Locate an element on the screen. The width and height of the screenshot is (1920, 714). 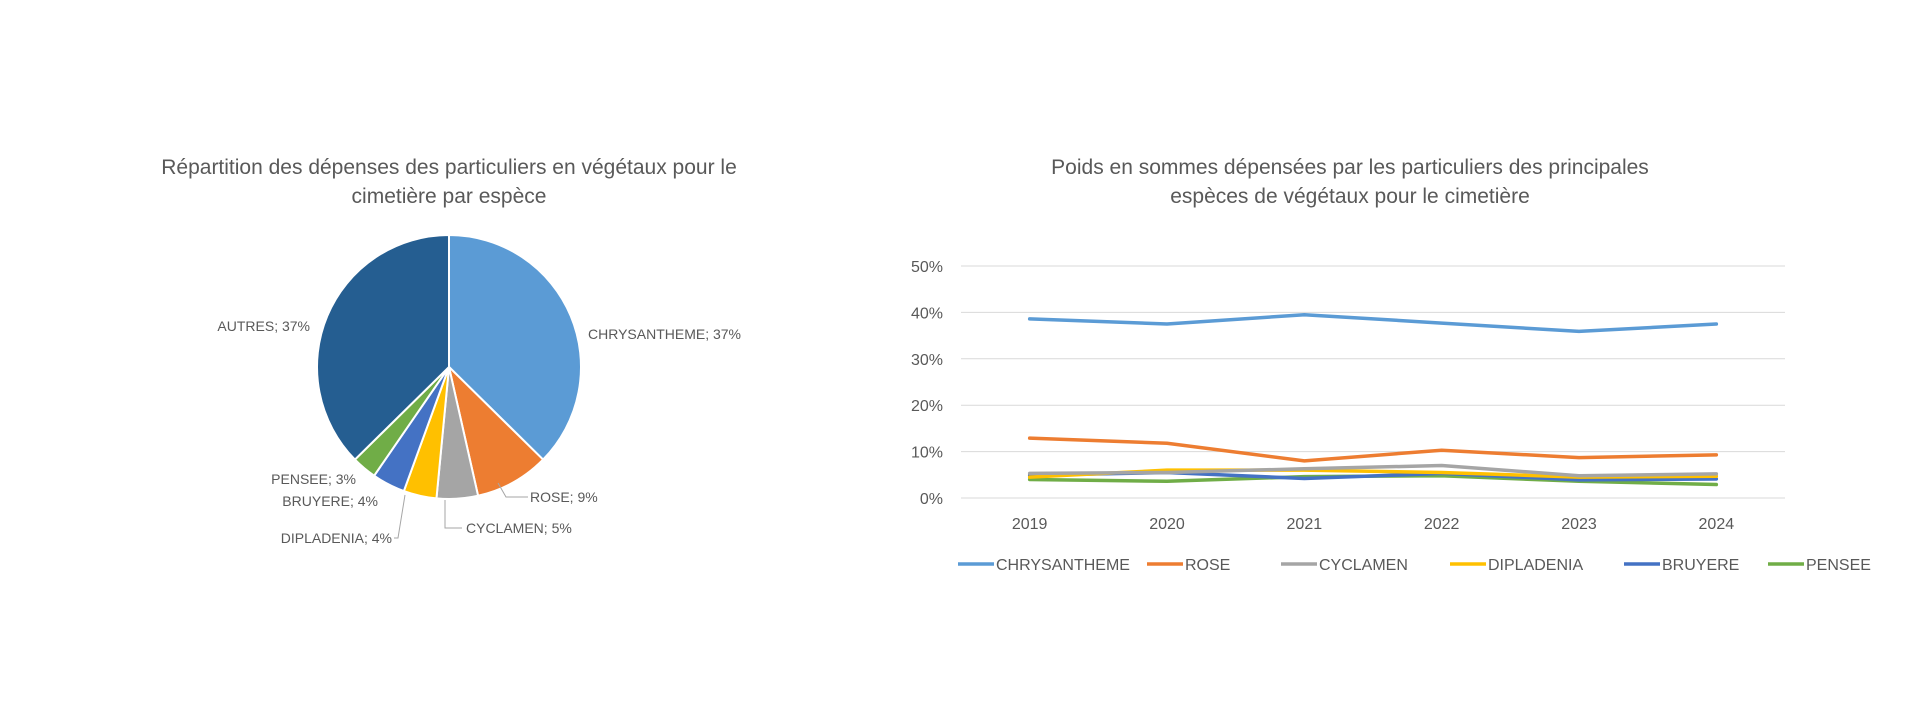
legend-item-pensee: PENSEE is located at coordinates (1819, 565).